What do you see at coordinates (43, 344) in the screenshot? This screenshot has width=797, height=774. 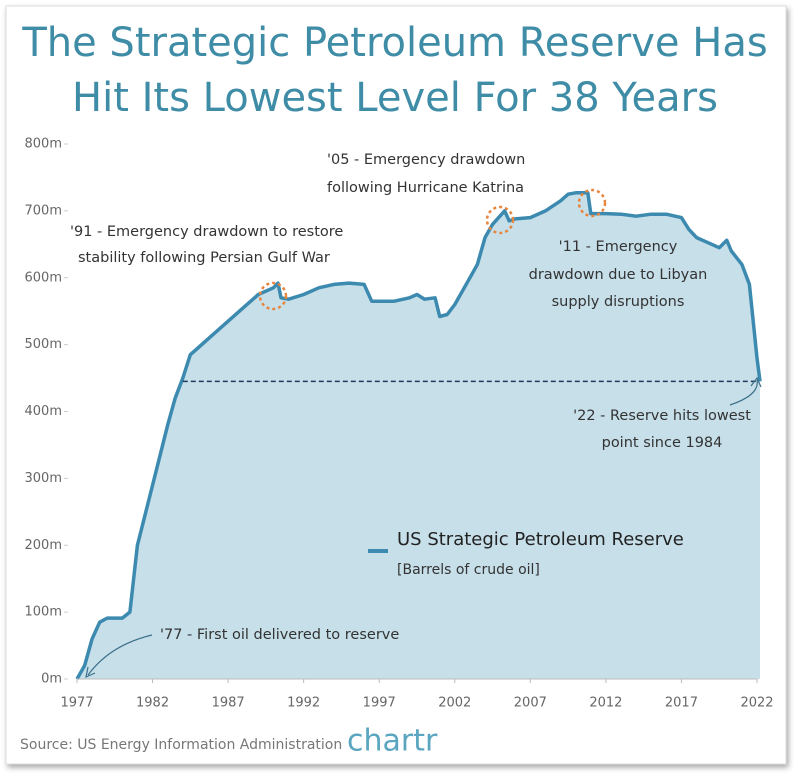 I see `y-tick-label: 500m` at bounding box center [43, 344].